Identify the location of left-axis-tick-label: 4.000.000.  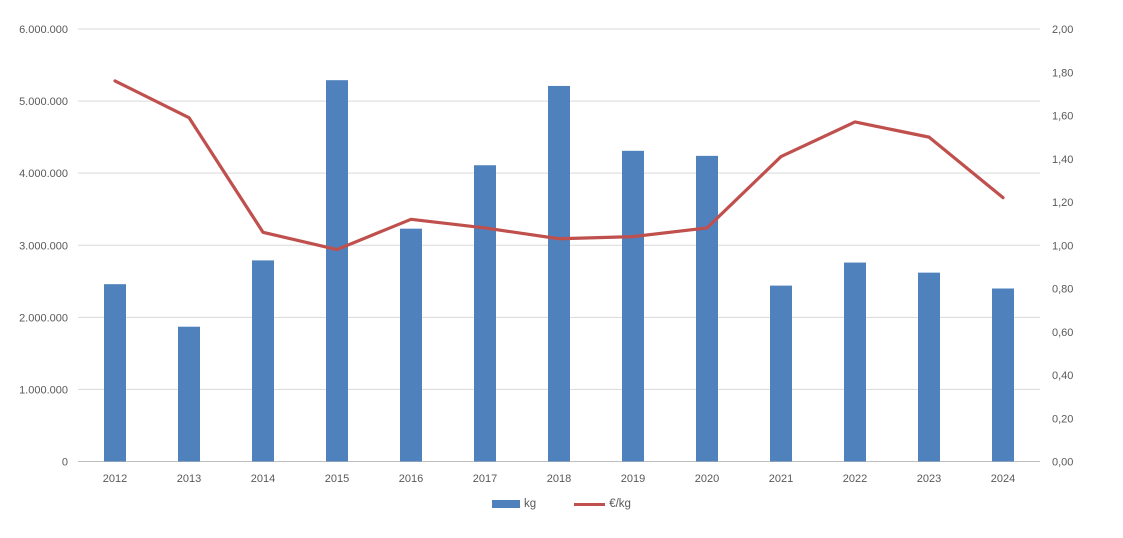
(43, 174).